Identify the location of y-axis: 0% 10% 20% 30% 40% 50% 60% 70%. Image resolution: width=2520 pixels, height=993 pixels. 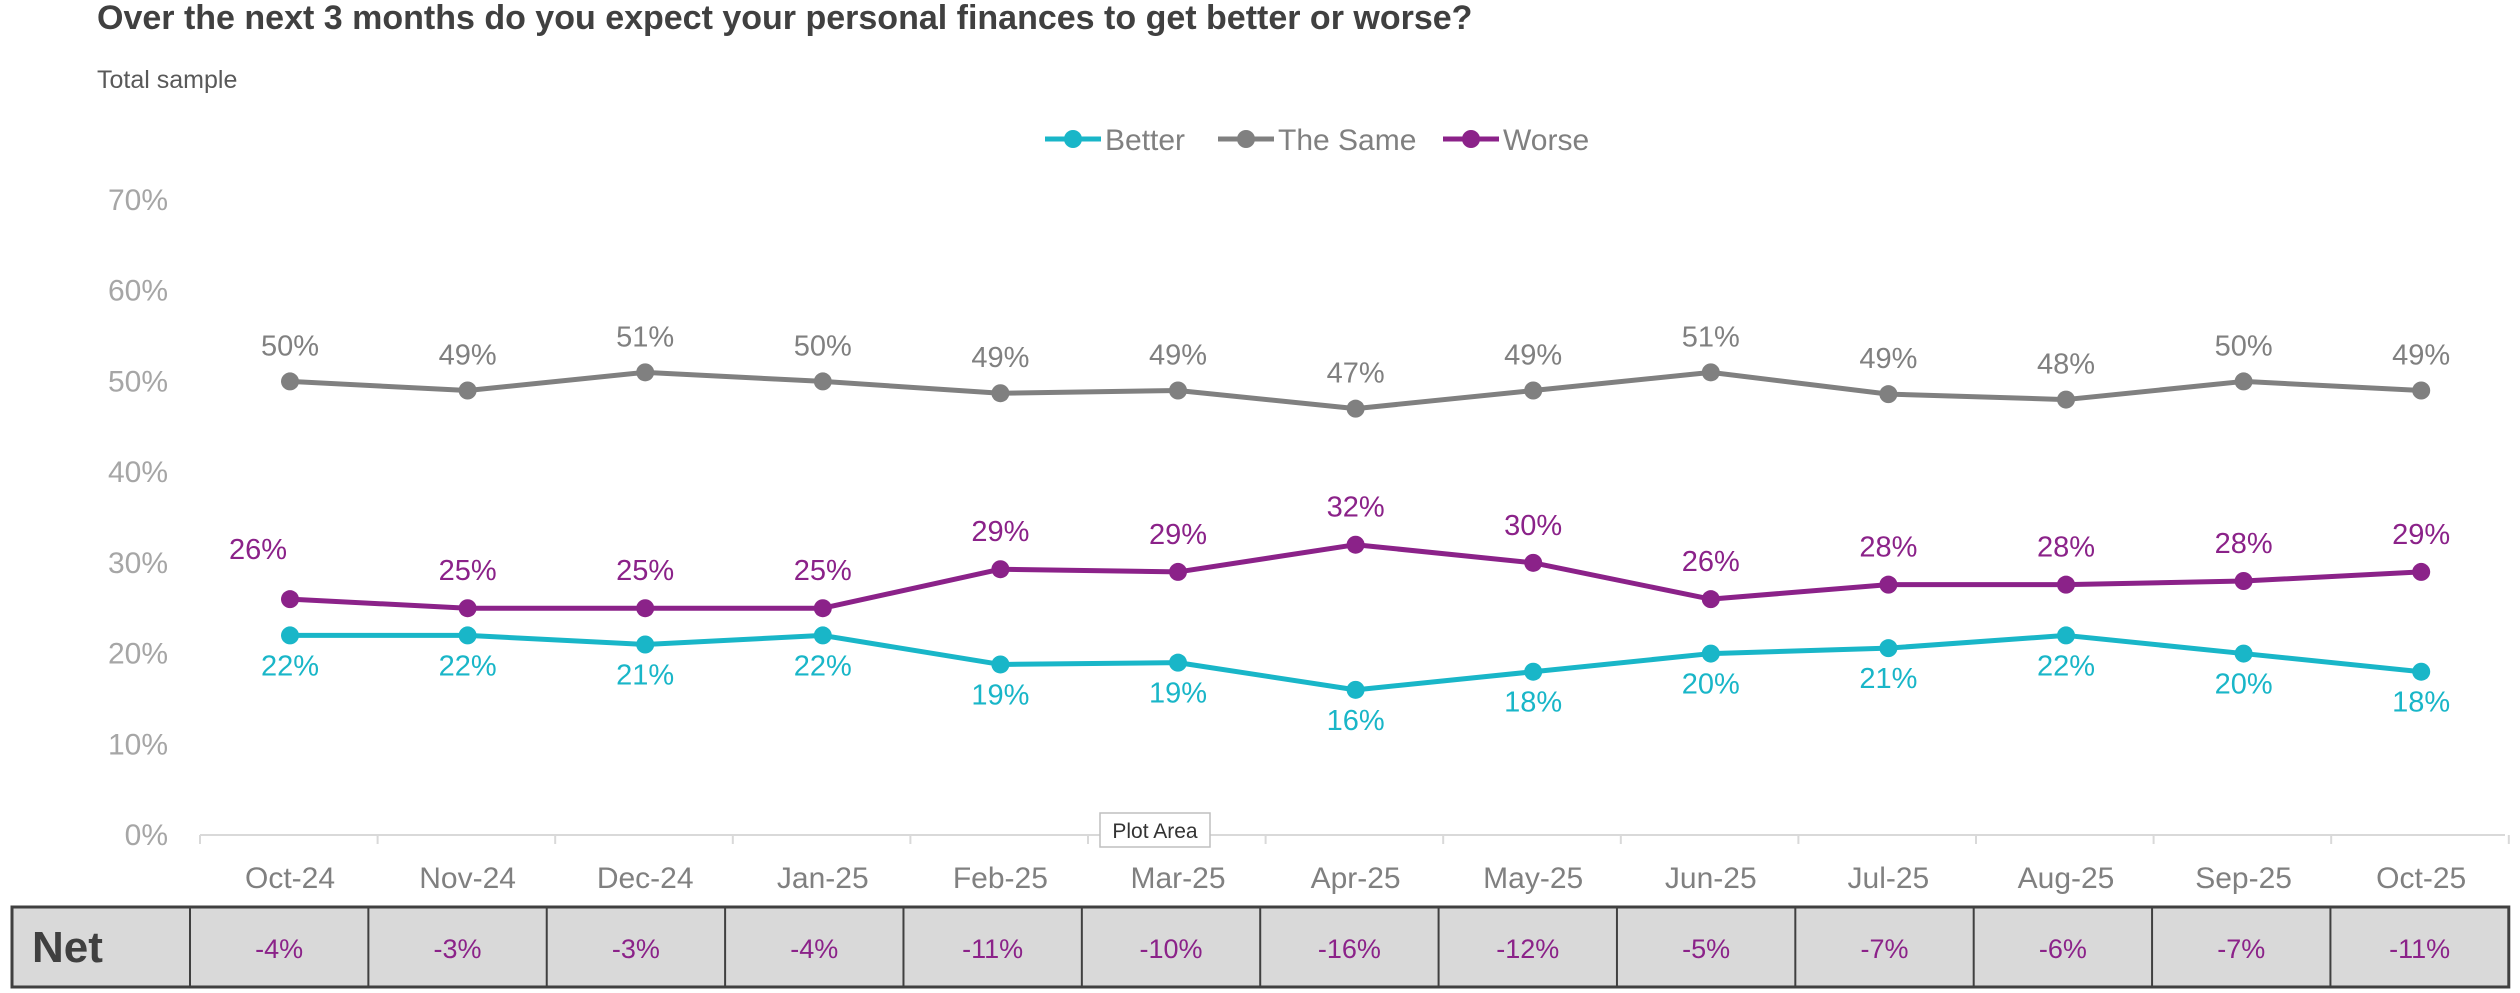
(138, 518).